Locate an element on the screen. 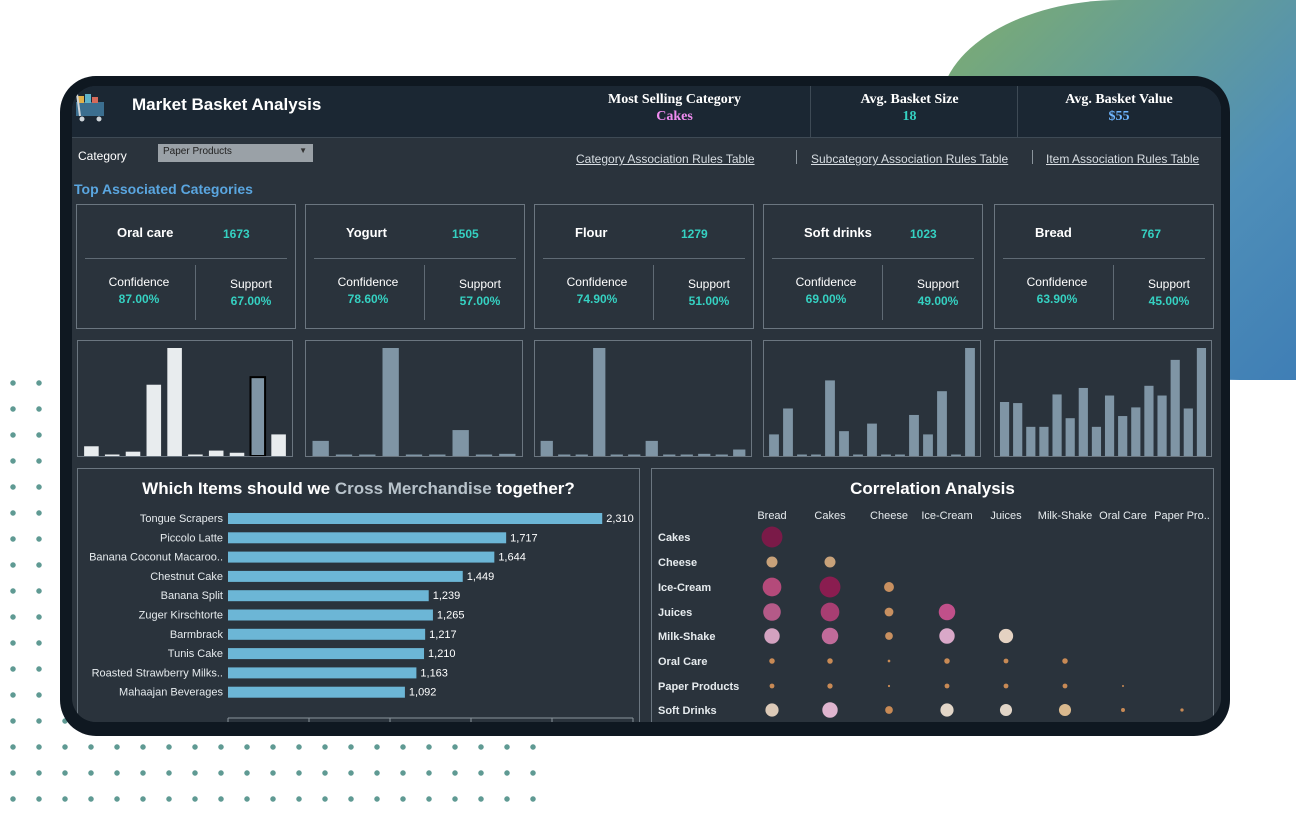 This screenshot has width=1296, height=816. category-association-rules-link: Category Association Rules Table is located at coordinates (665, 159).